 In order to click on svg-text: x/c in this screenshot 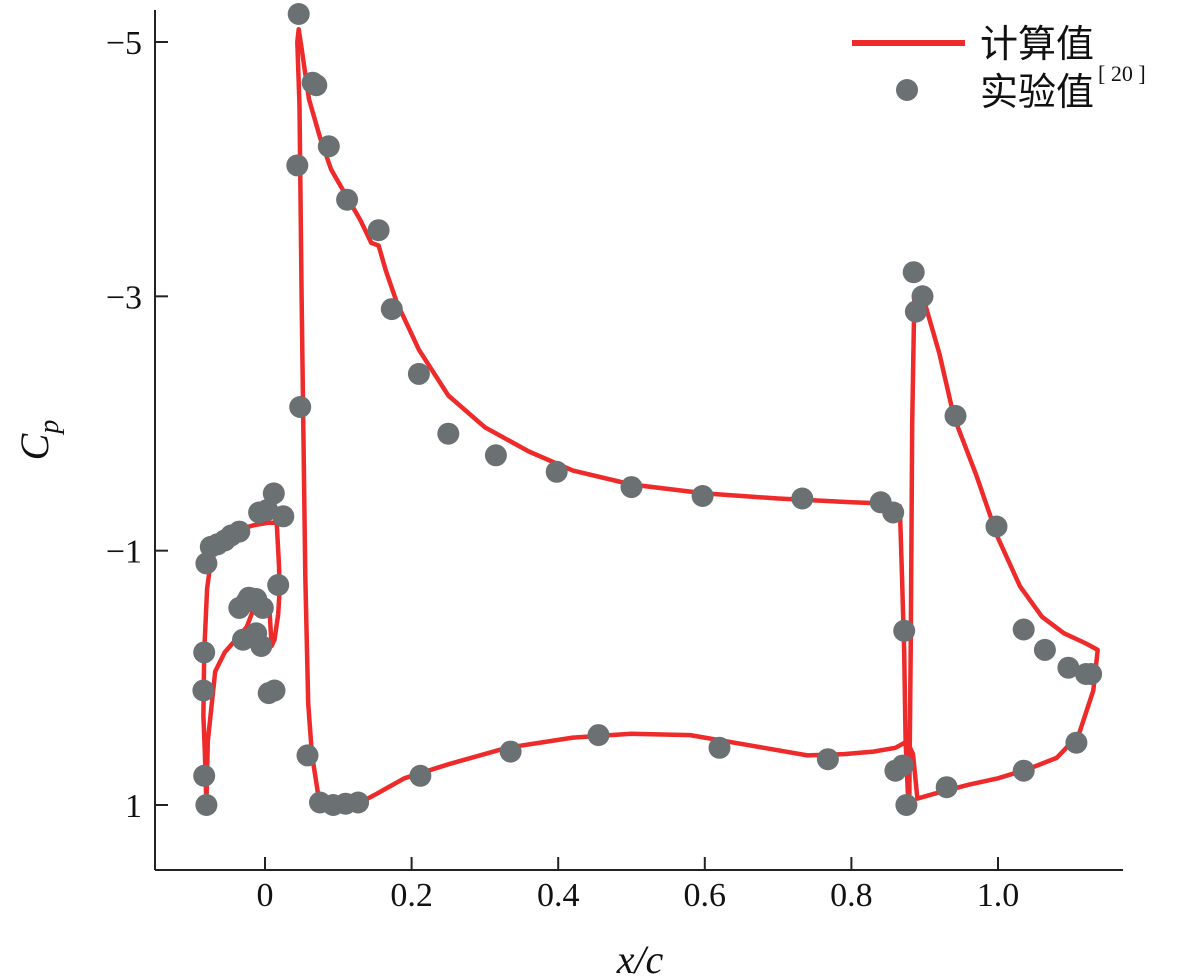, I will do `click(640, 958)`.